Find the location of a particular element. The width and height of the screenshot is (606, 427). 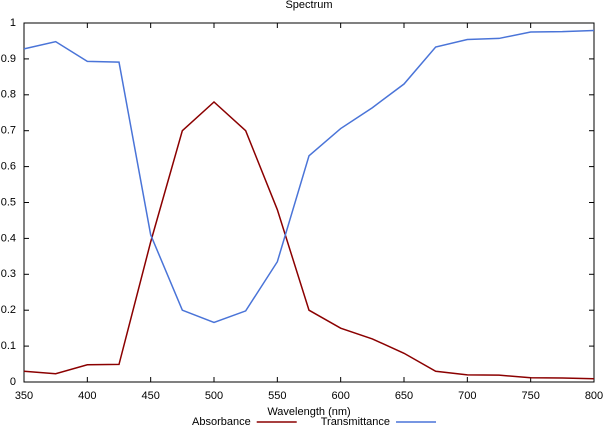

x-tick-label: 450 is located at coordinates (150, 396).